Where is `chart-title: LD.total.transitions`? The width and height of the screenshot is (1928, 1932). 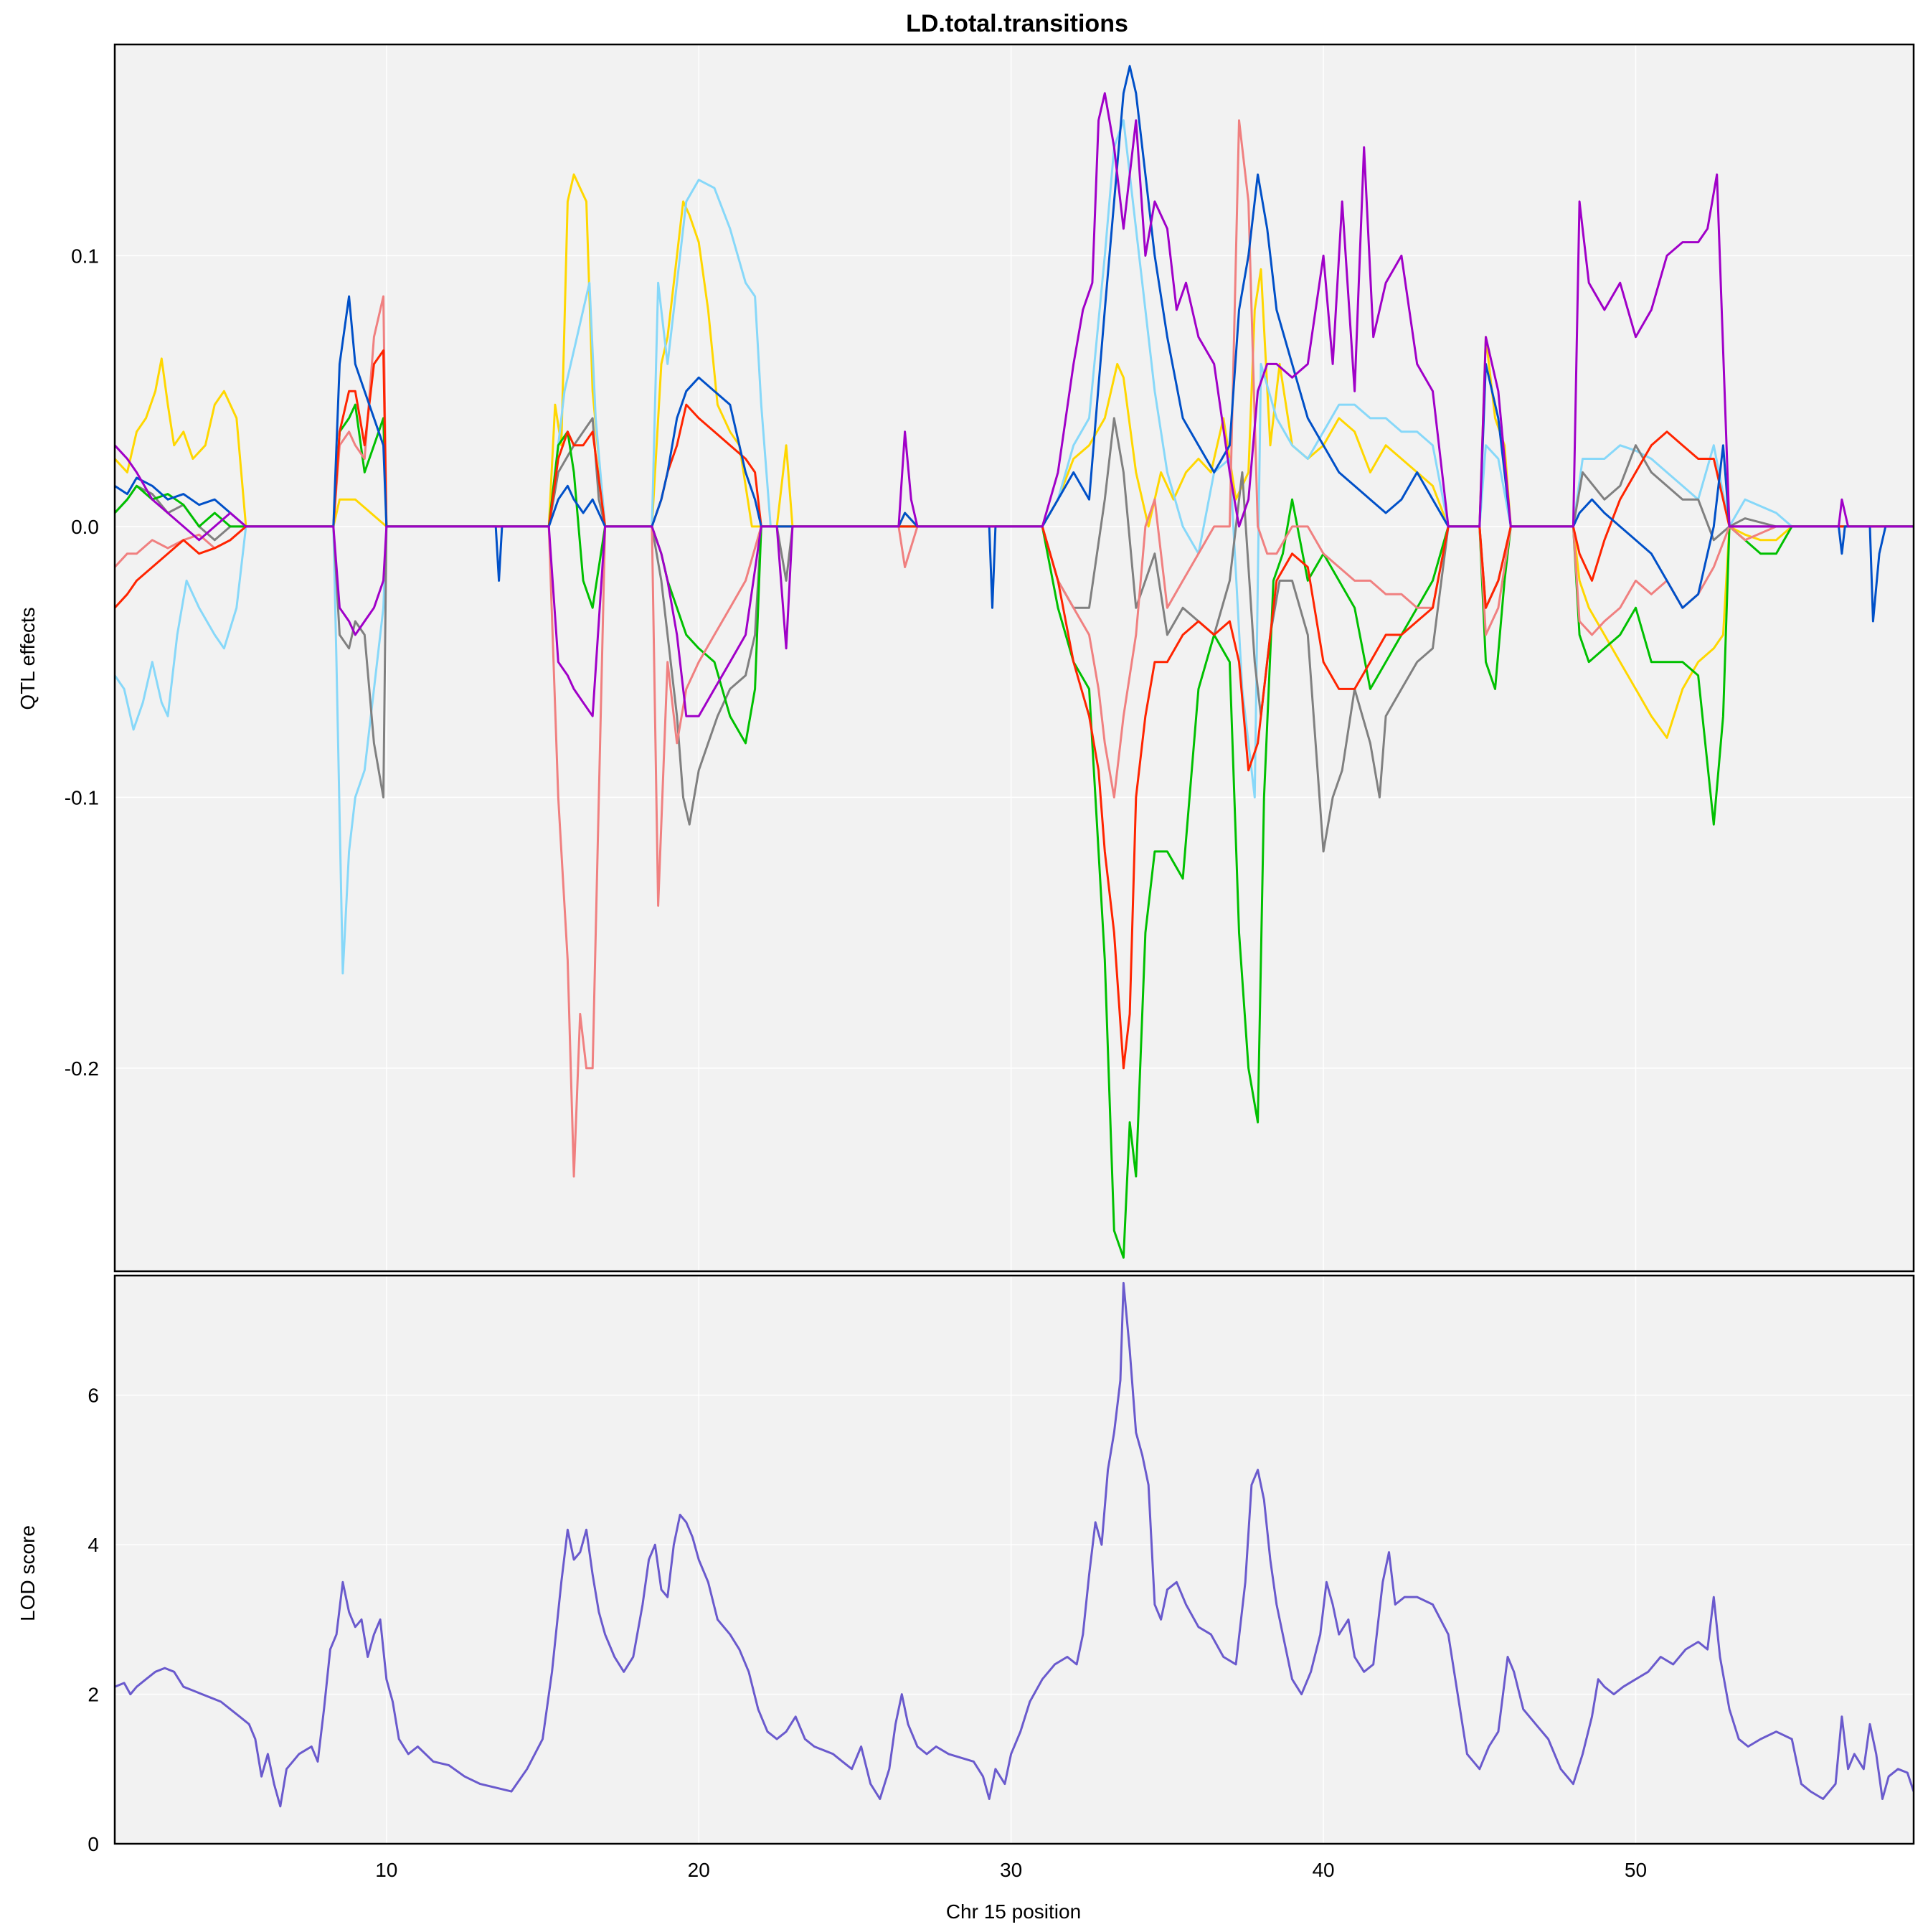
chart-title: LD.total.transitions is located at coordinates (1017, 24).